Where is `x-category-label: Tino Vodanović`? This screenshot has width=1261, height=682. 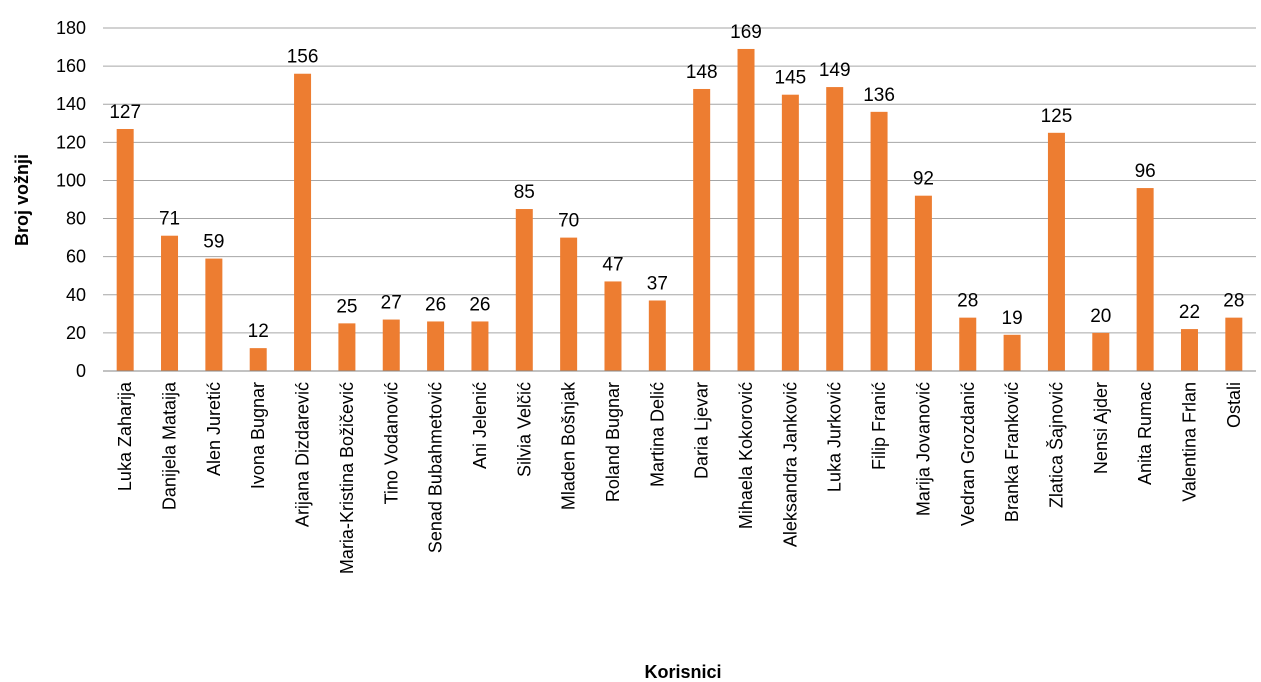 x-category-label: Tino Vodanović is located at coordinates (391, 443).